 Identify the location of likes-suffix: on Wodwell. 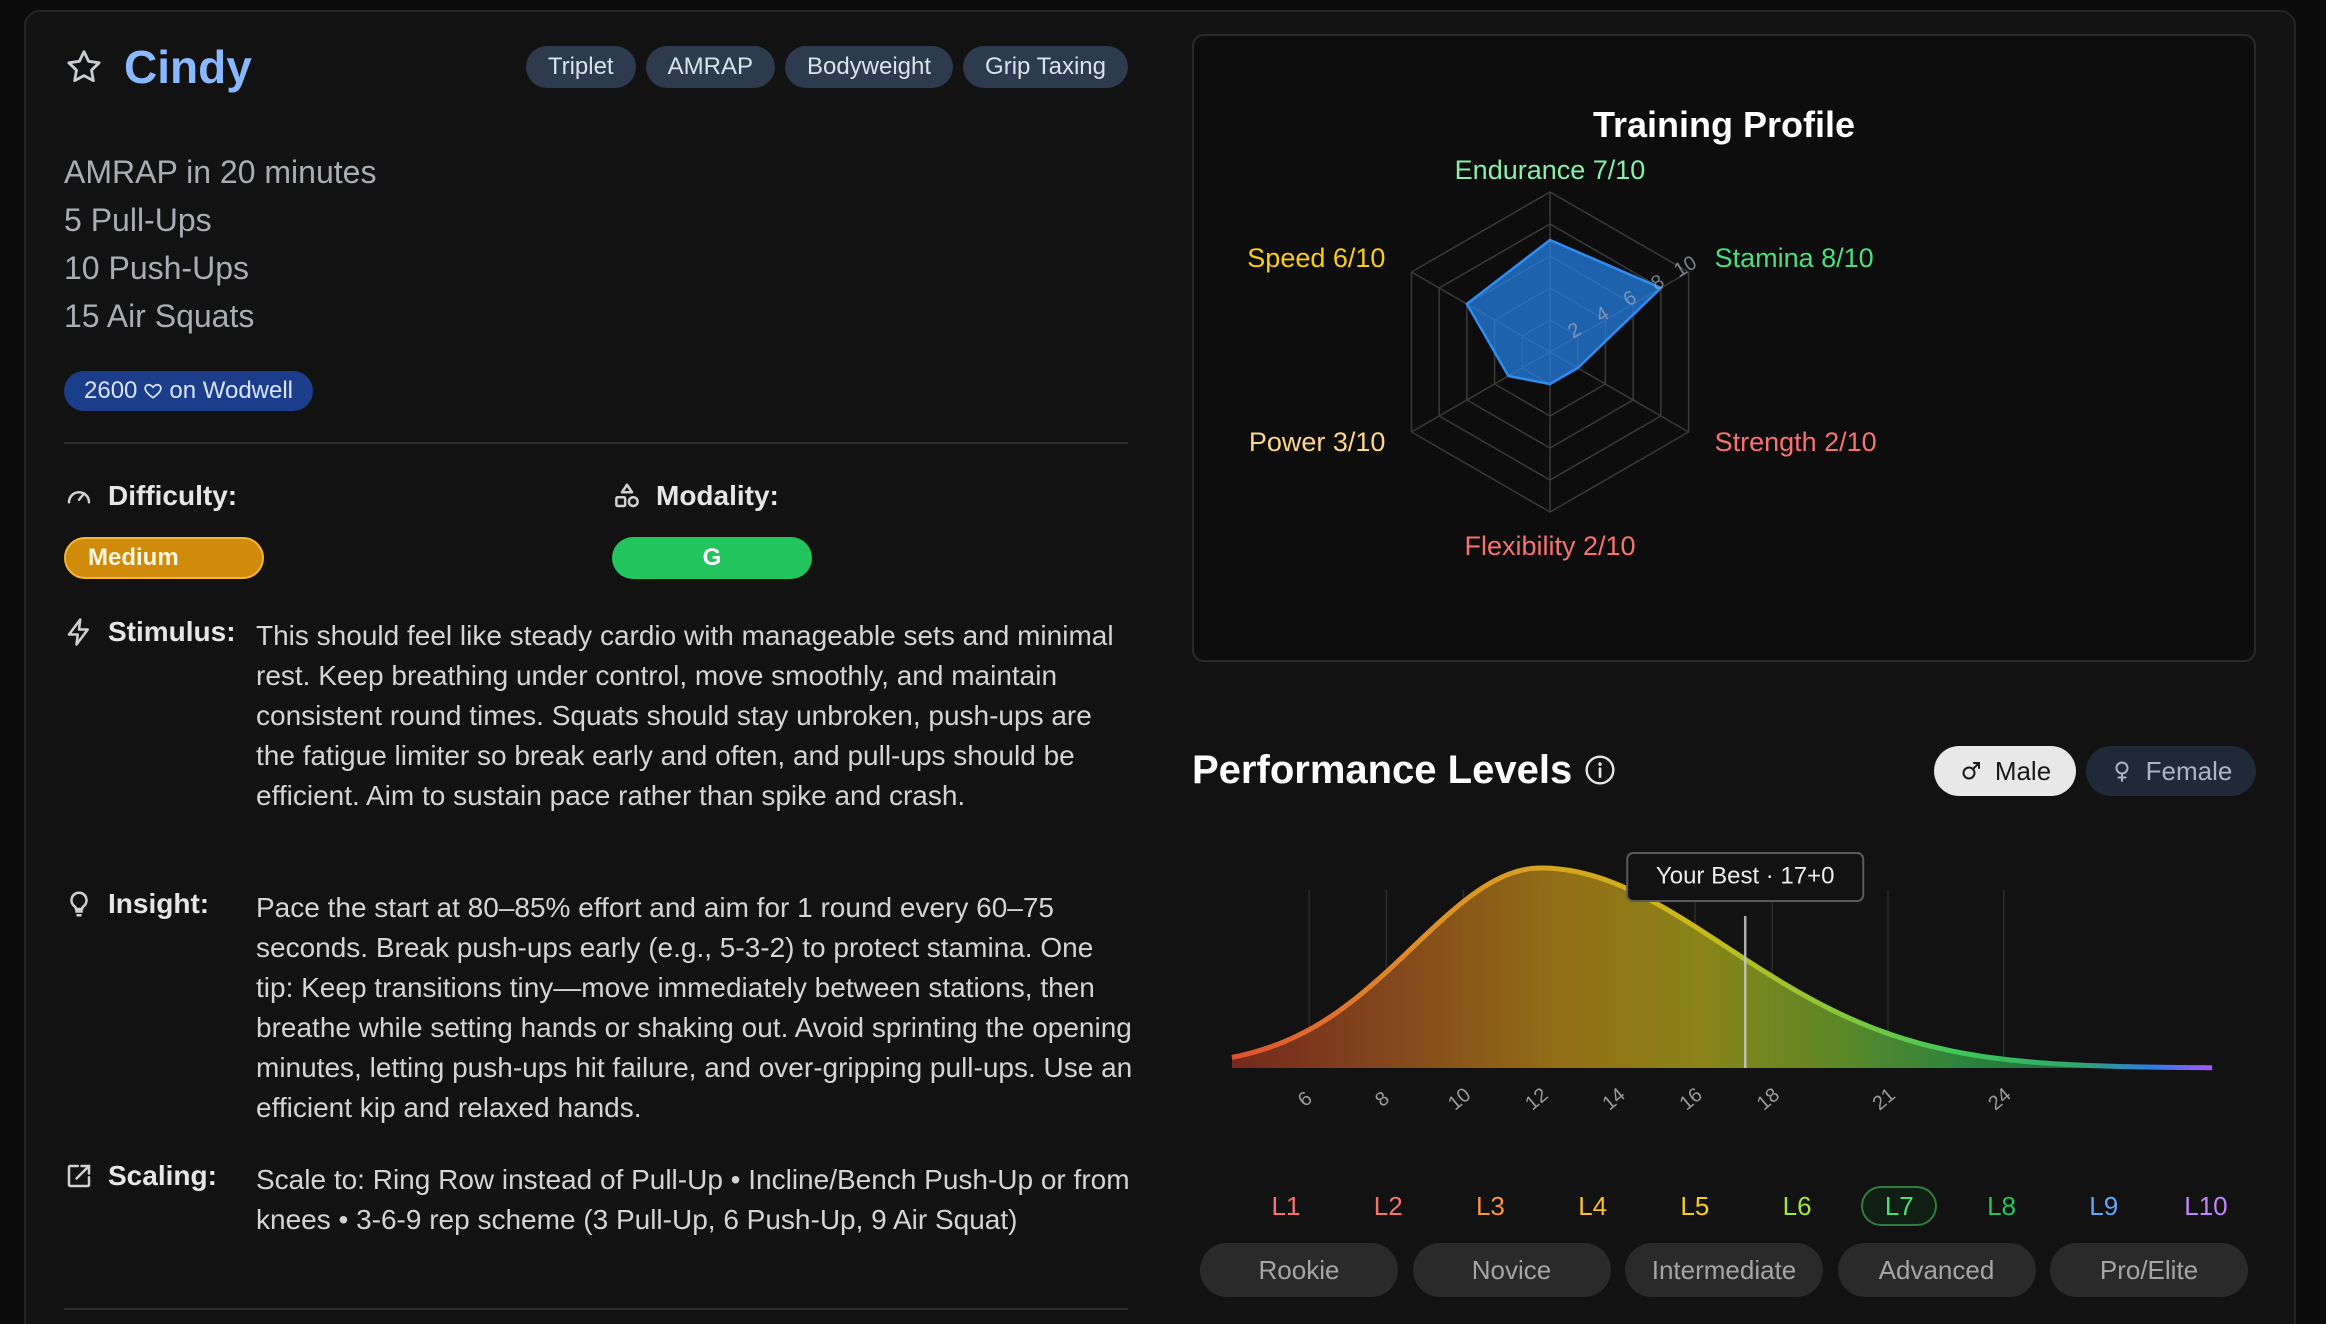
(231, 390).